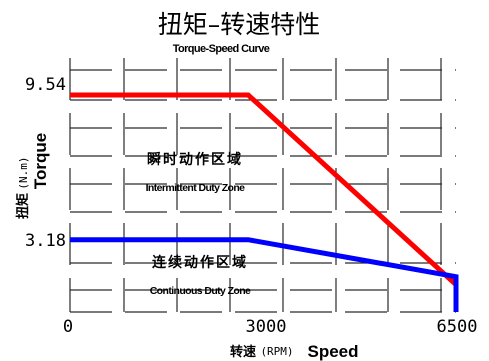  Describe the element at coordinates (332, 351) in the screenshot. I see `x-axis-label-en: Speed` at that location.